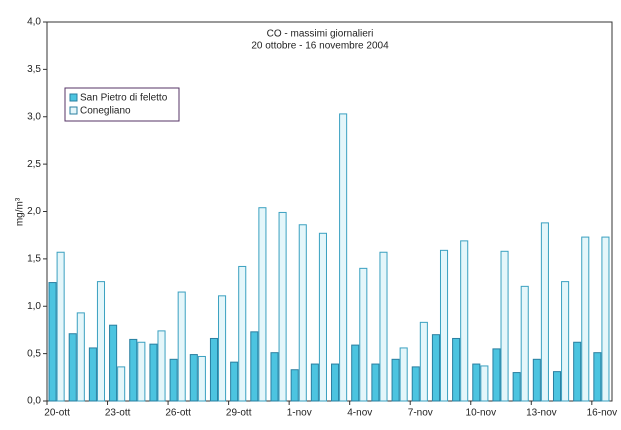 This screenshot has width=621, height=430. What do you see at coordinates (320, 46) in the screenshot?
I see `chart-subtitle: 20 ottobre - 16 novembre 2004` at bounding box center [320, 46].